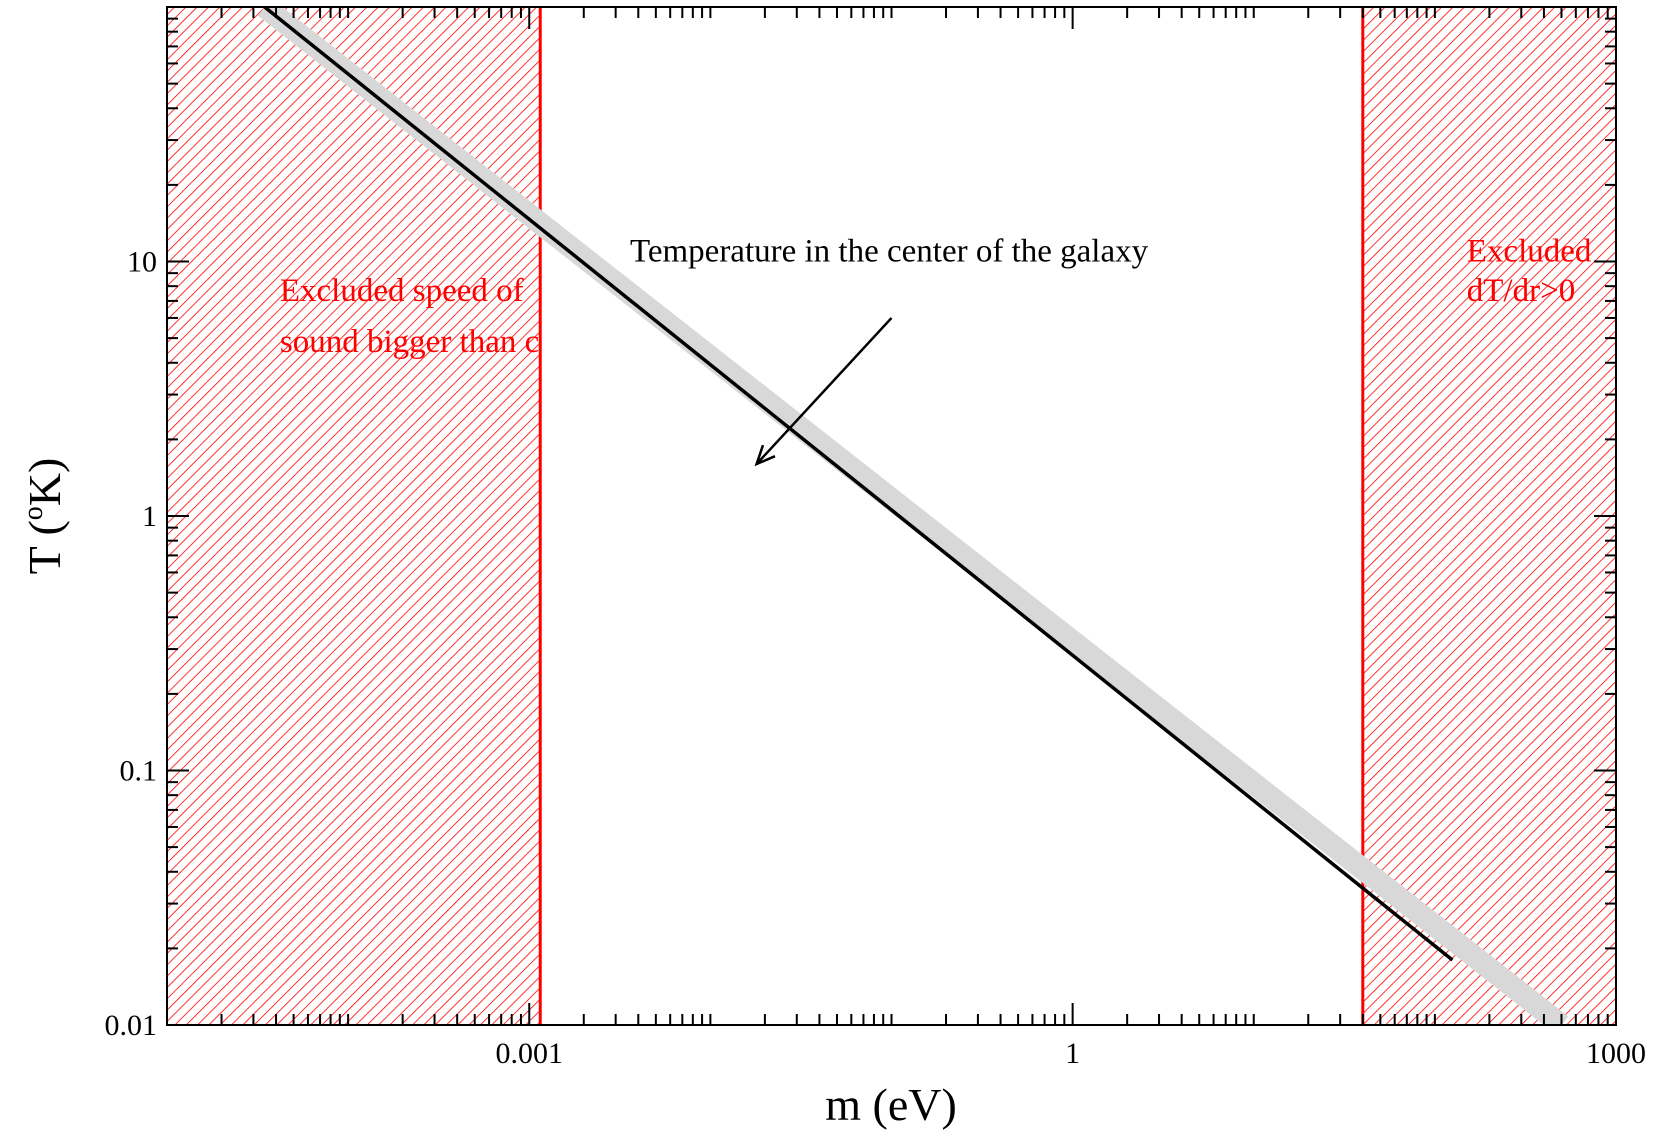 The width and height of the screenshot is (1661, 1136). Describe the element at coordinates (891, 1104) in the screenshot. I see `x-axis-title: m (eV)` at that location.